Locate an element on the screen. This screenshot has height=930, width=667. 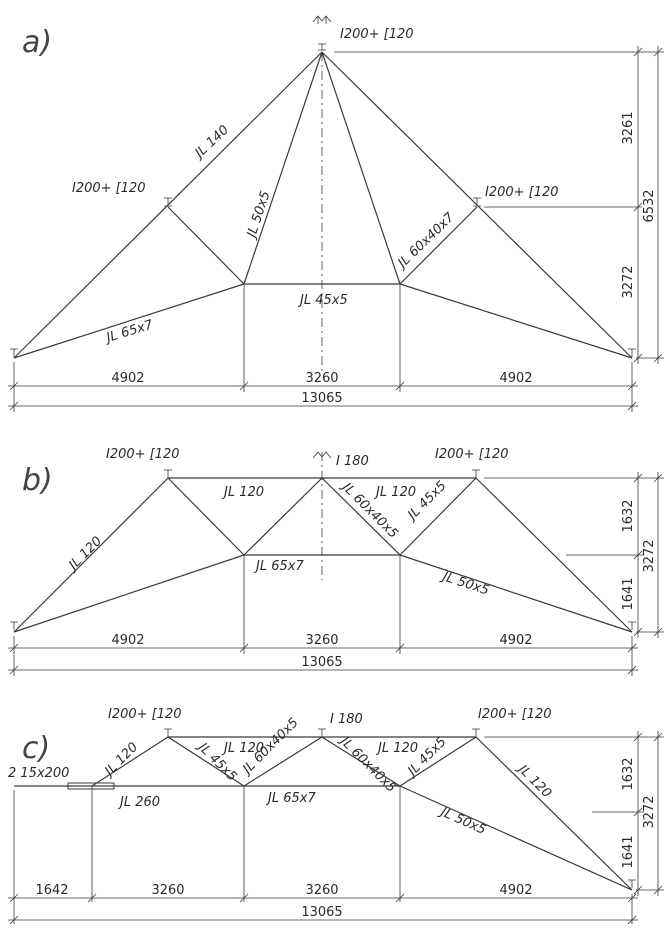
dim-a-1: 4902 is located at coordinates (127, 378).